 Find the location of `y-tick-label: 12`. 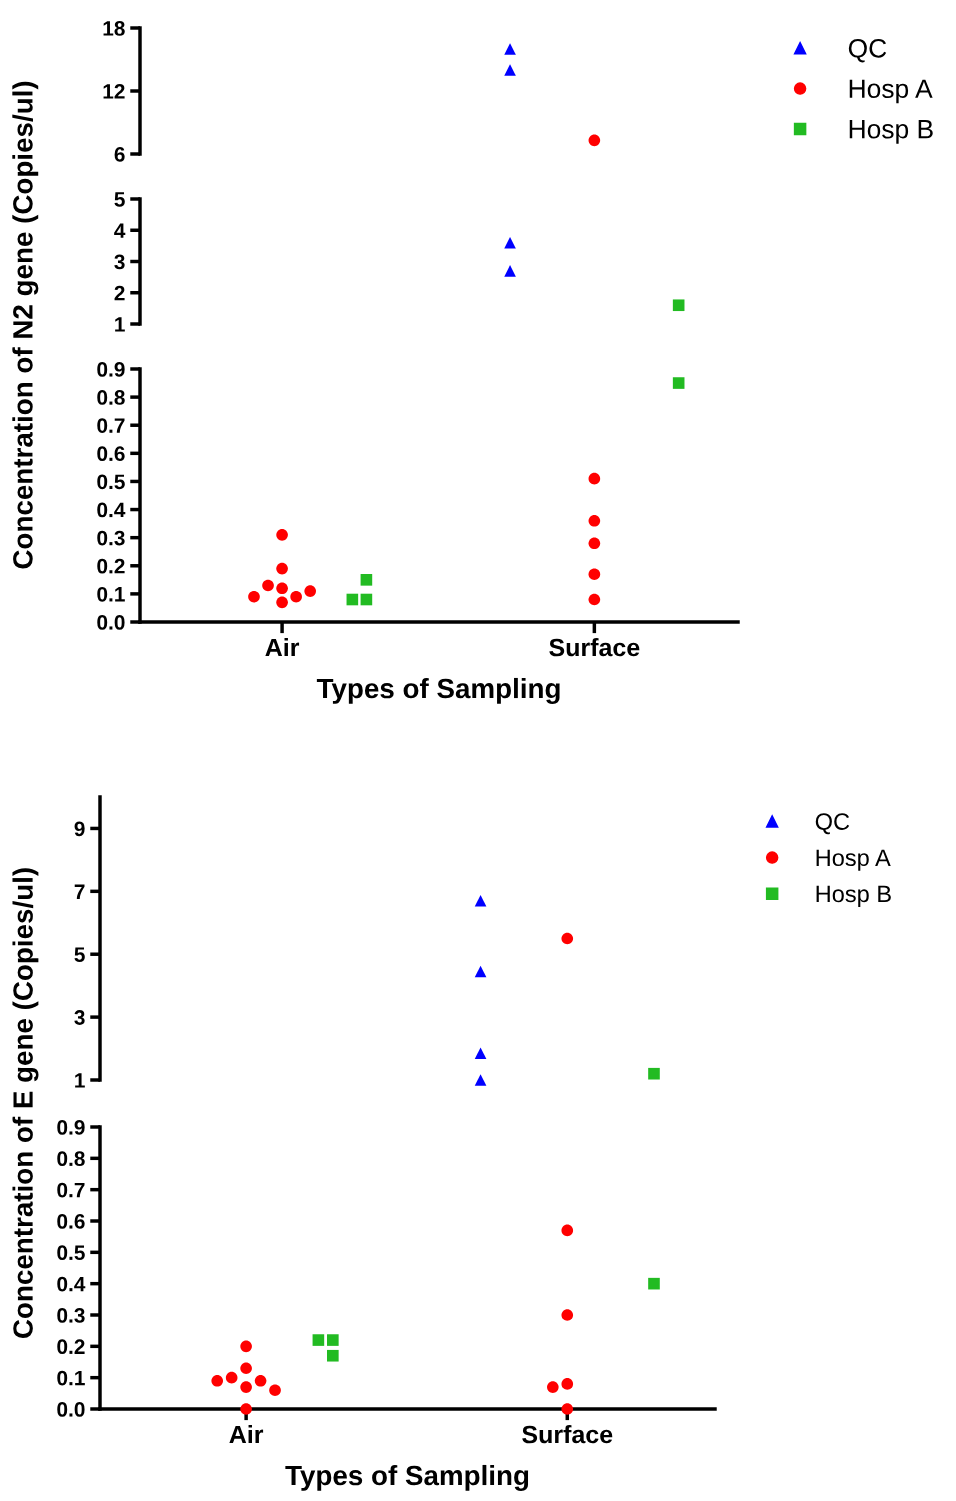

y-tick-label: 12 is located at coordinates (114, 91).